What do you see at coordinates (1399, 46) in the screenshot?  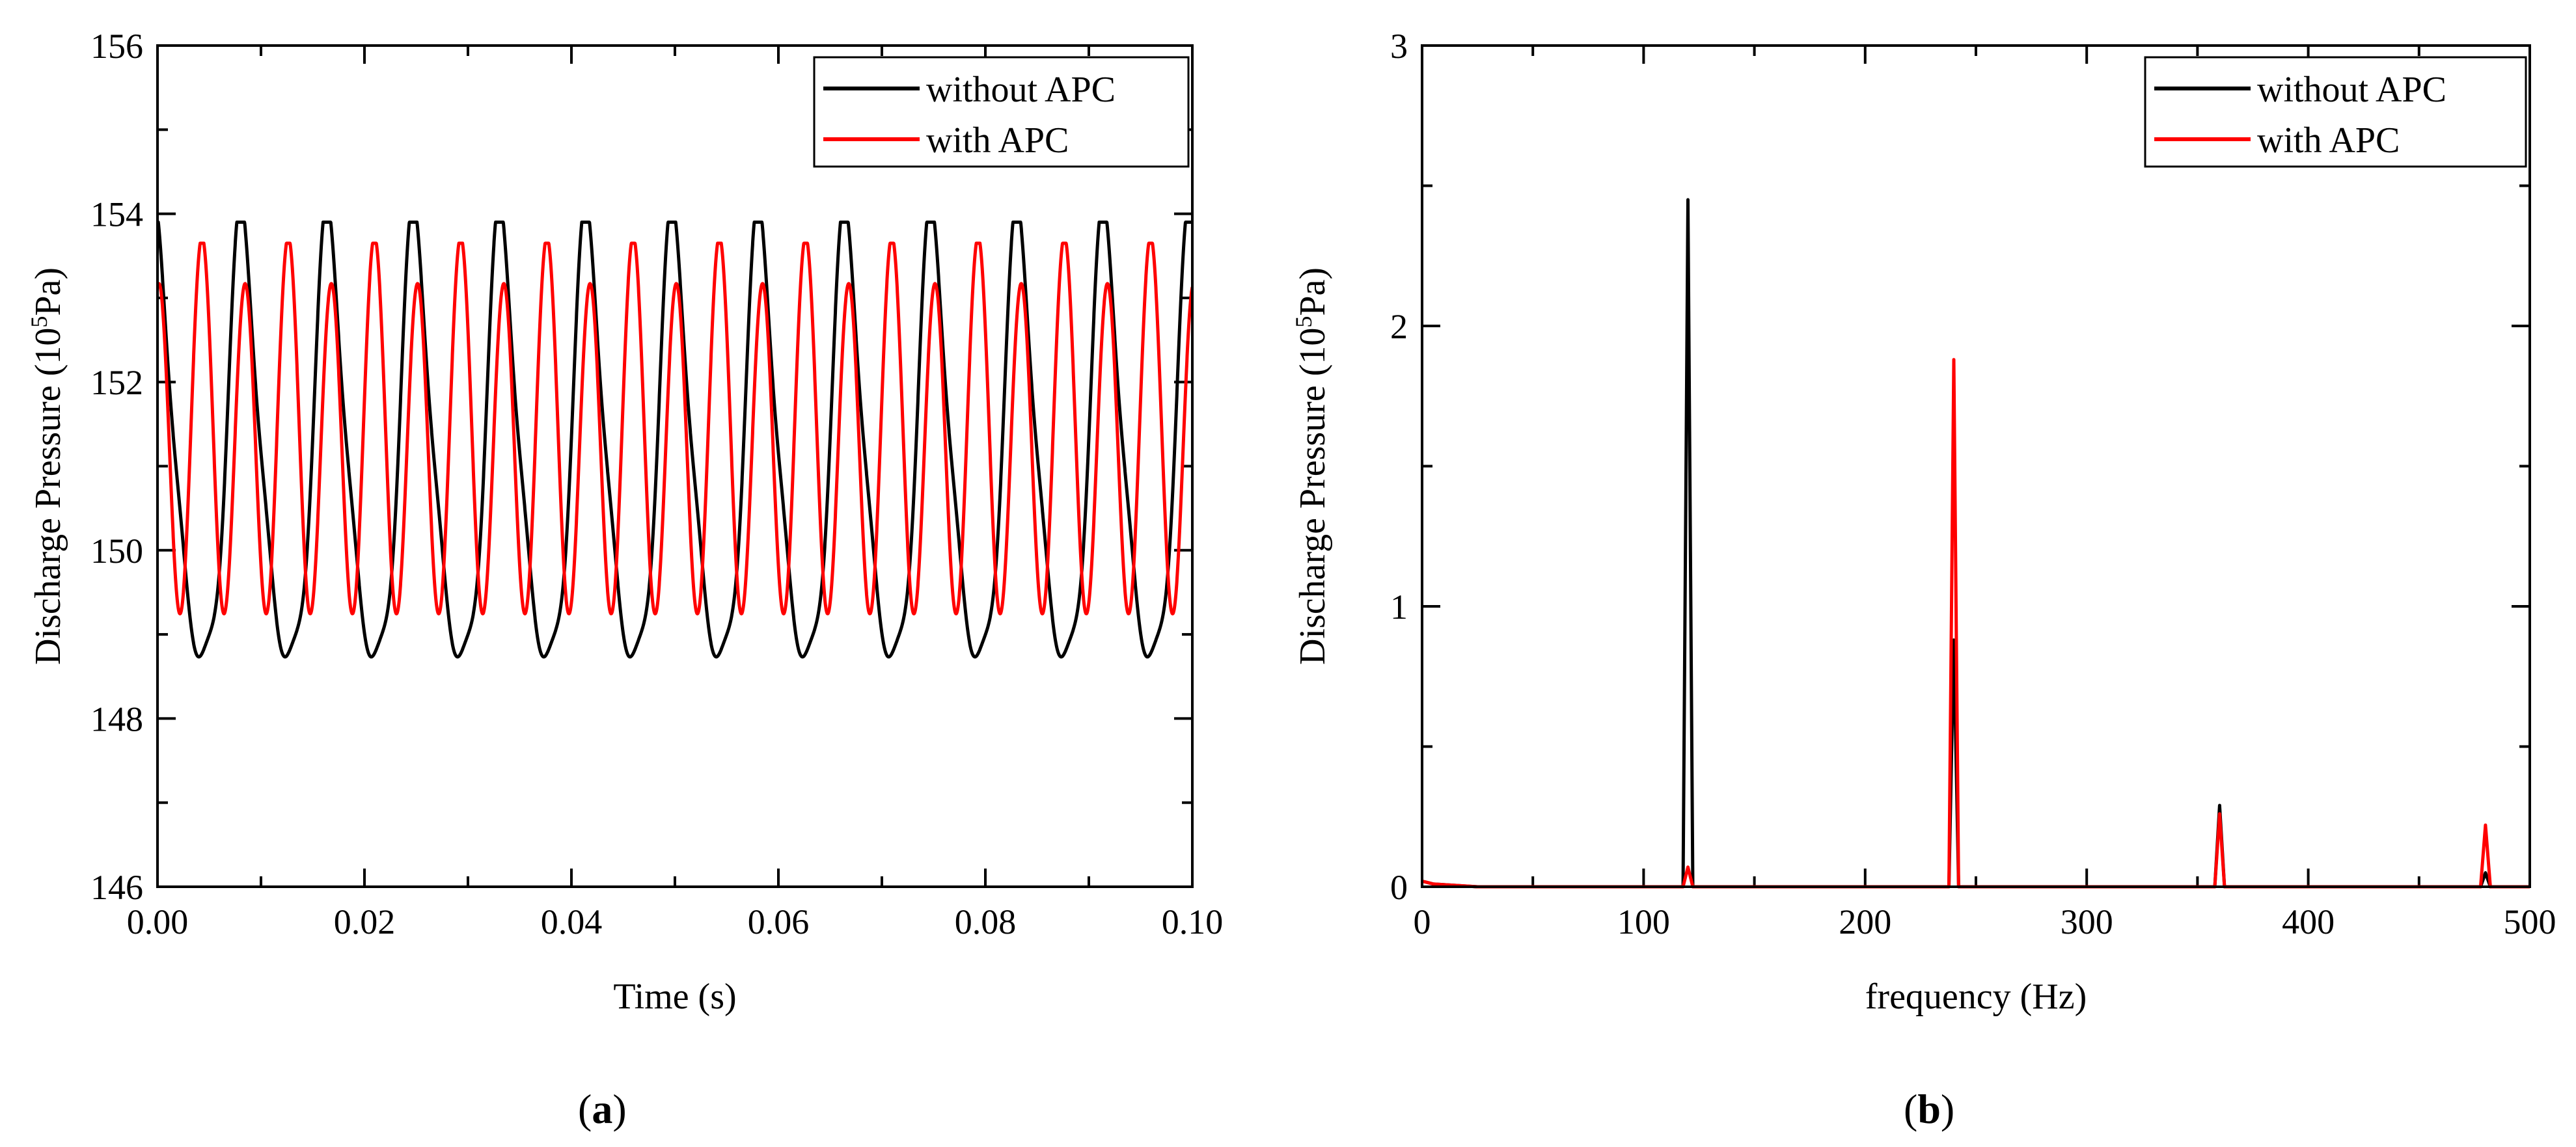 I see `y-tick-label-b: 3` at bounding box center [1399, 46].